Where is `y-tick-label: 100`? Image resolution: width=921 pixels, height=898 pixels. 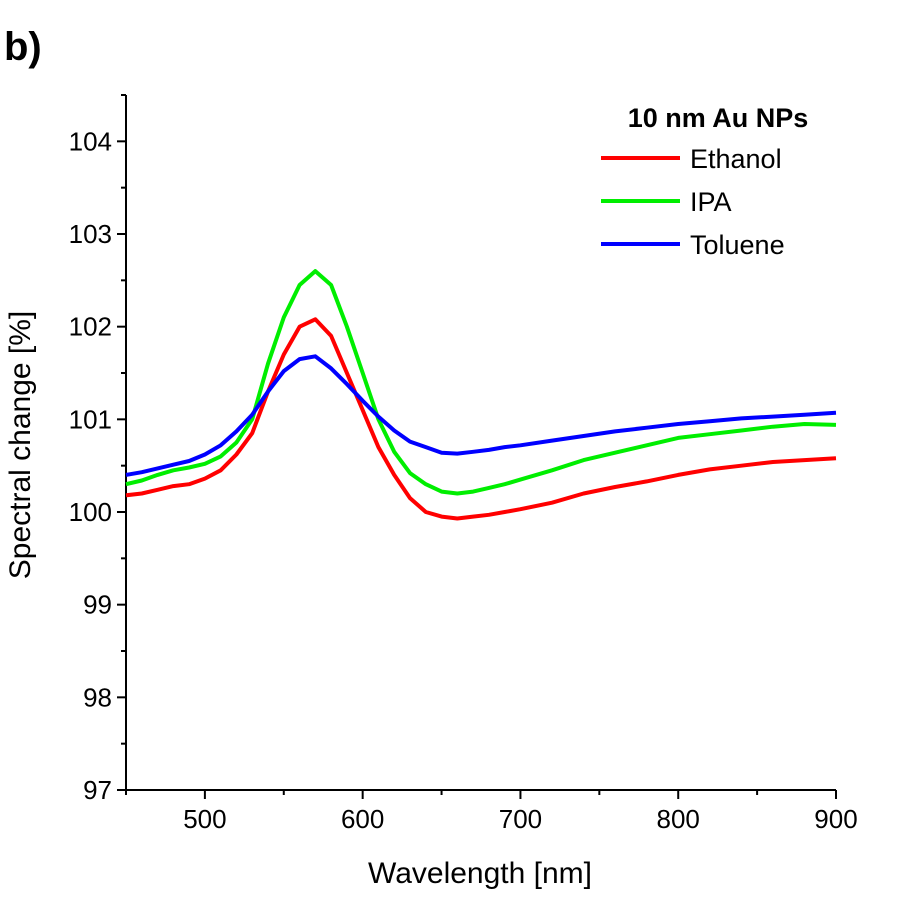
y-tick-label: 100 is located at coordinates (90, 512).